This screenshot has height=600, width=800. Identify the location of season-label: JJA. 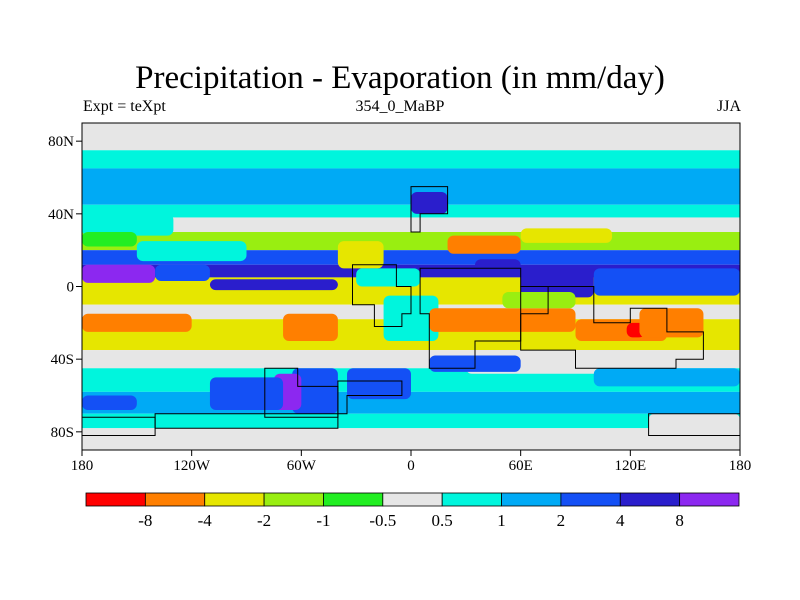
(728, 106).